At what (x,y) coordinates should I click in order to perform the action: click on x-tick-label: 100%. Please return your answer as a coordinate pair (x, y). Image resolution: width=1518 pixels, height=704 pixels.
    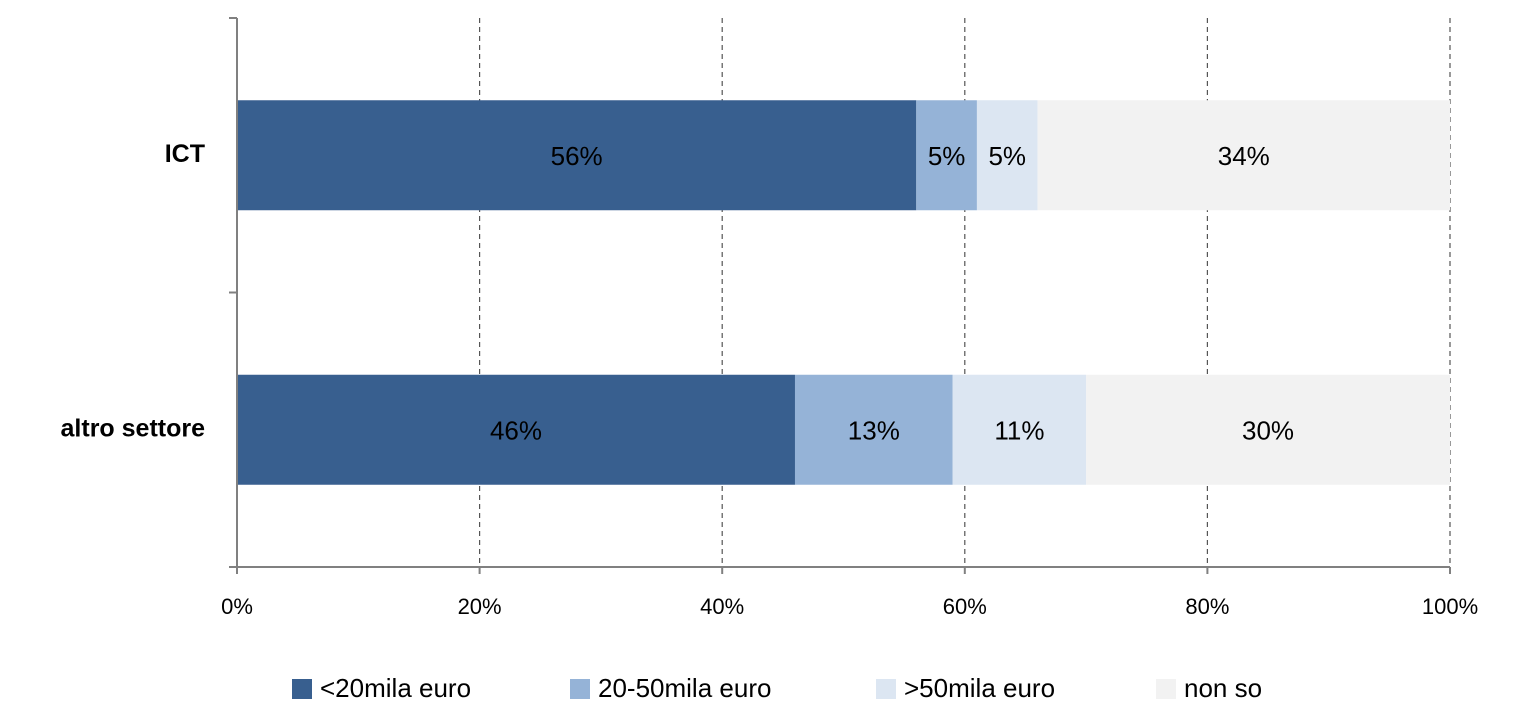
    Looking at the image, I should click on (1450, 606).